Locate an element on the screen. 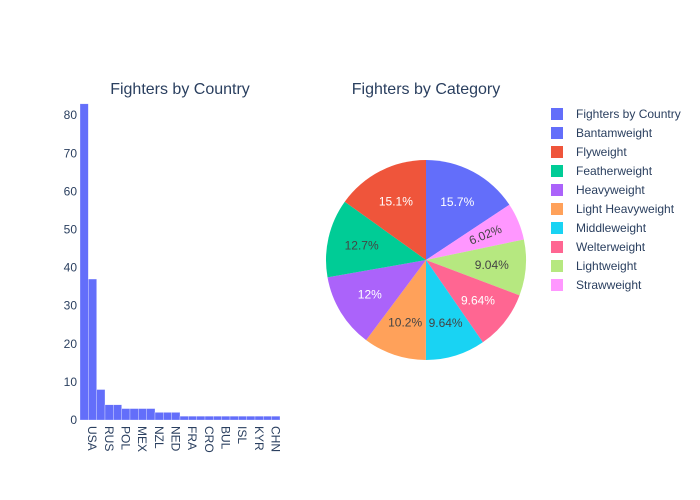 The width and height of the screenshot is (700, 500). pie-slice-label: 15.7% is located at coordinates (457, 202).